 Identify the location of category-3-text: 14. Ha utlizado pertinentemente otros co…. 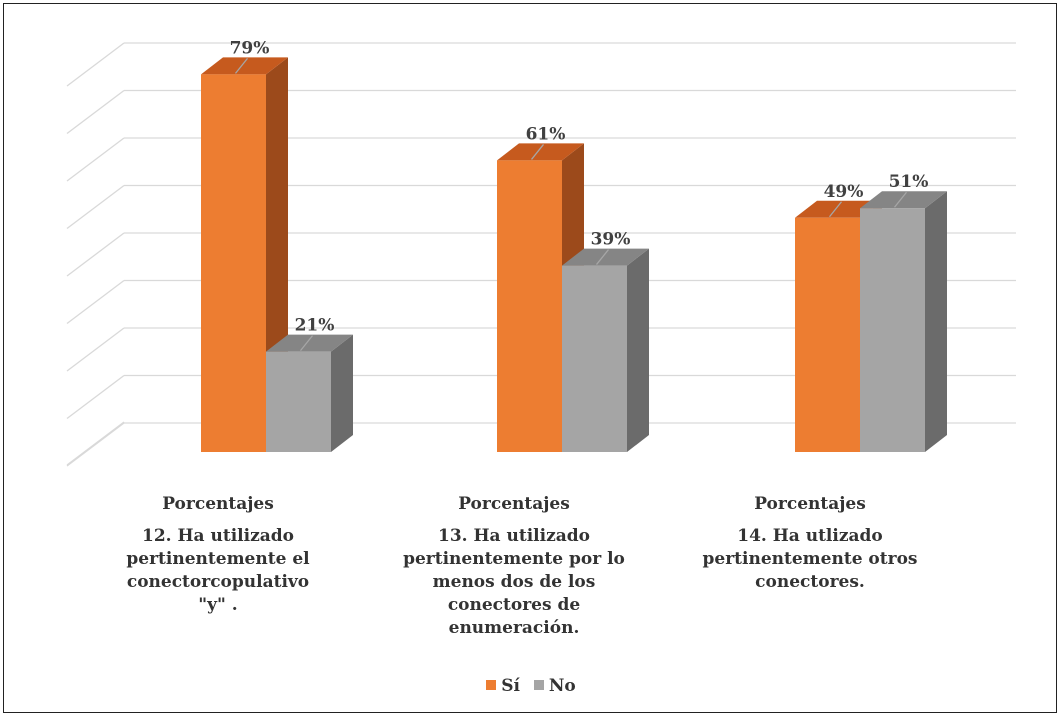
(810, 559).